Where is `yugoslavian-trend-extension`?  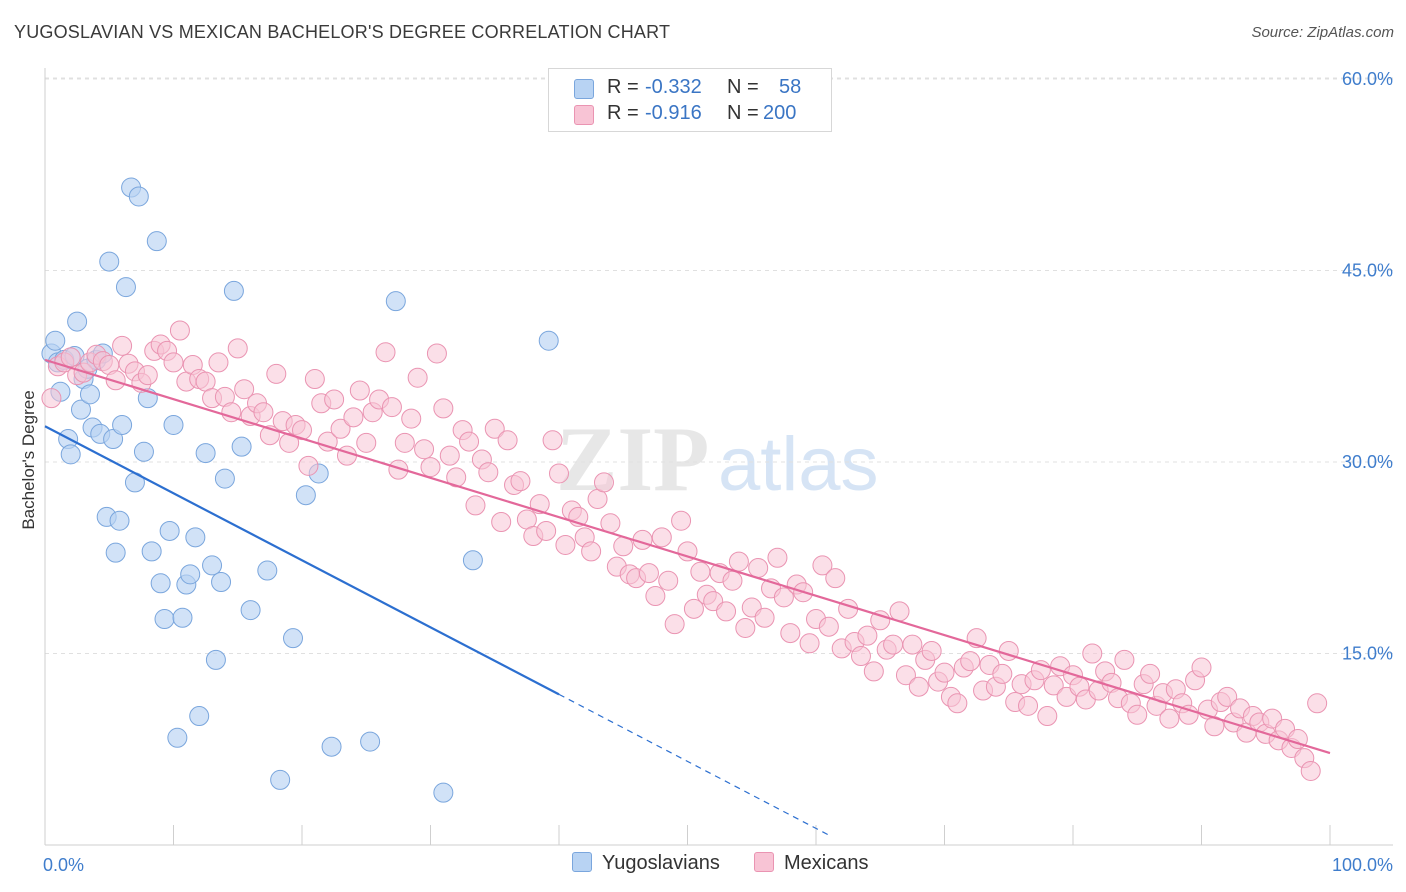 yugoslavian-trend-extension is located at coordinates (694, 764).